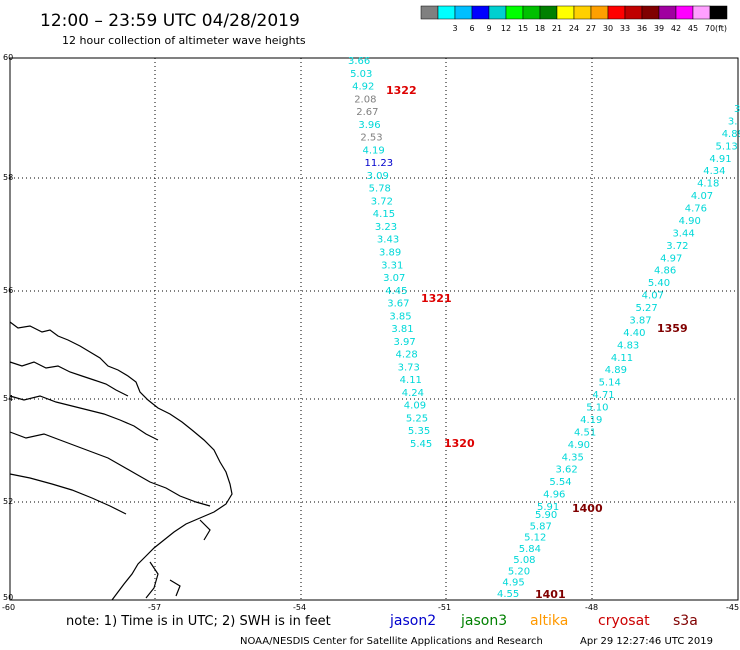 This screenshot has width=740, height=650. I want to click on legend-unit: (ft), so click(721, 28).